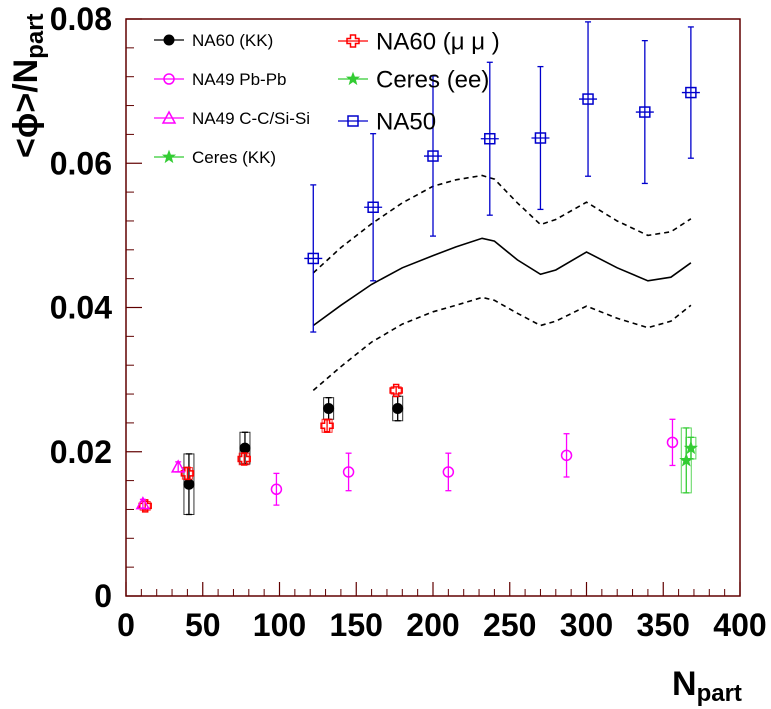  I want to click on x-axis-title: Npart, so click(707, 686).